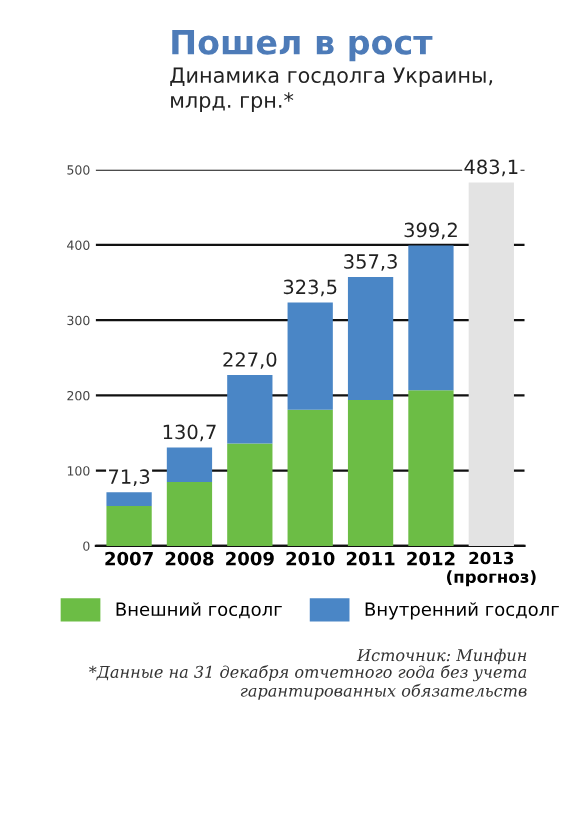 Image resolution: width=564 pixels, height=816 pixels. Describe the element at coordinates (310, 288) in the screenshot. I see `total-label: 323,5` at that location.